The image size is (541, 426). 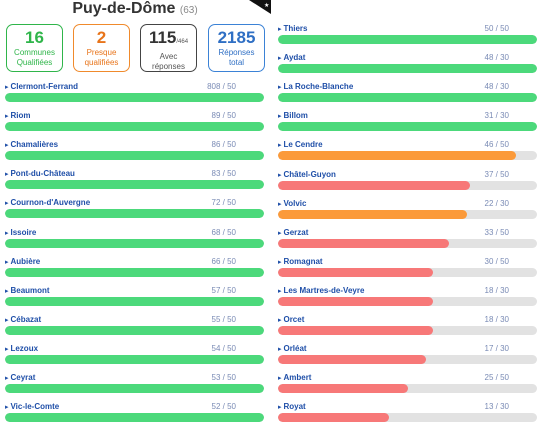 I want to click on commune-row: Lezoux 54 / 50, so click(x=134, y=355).